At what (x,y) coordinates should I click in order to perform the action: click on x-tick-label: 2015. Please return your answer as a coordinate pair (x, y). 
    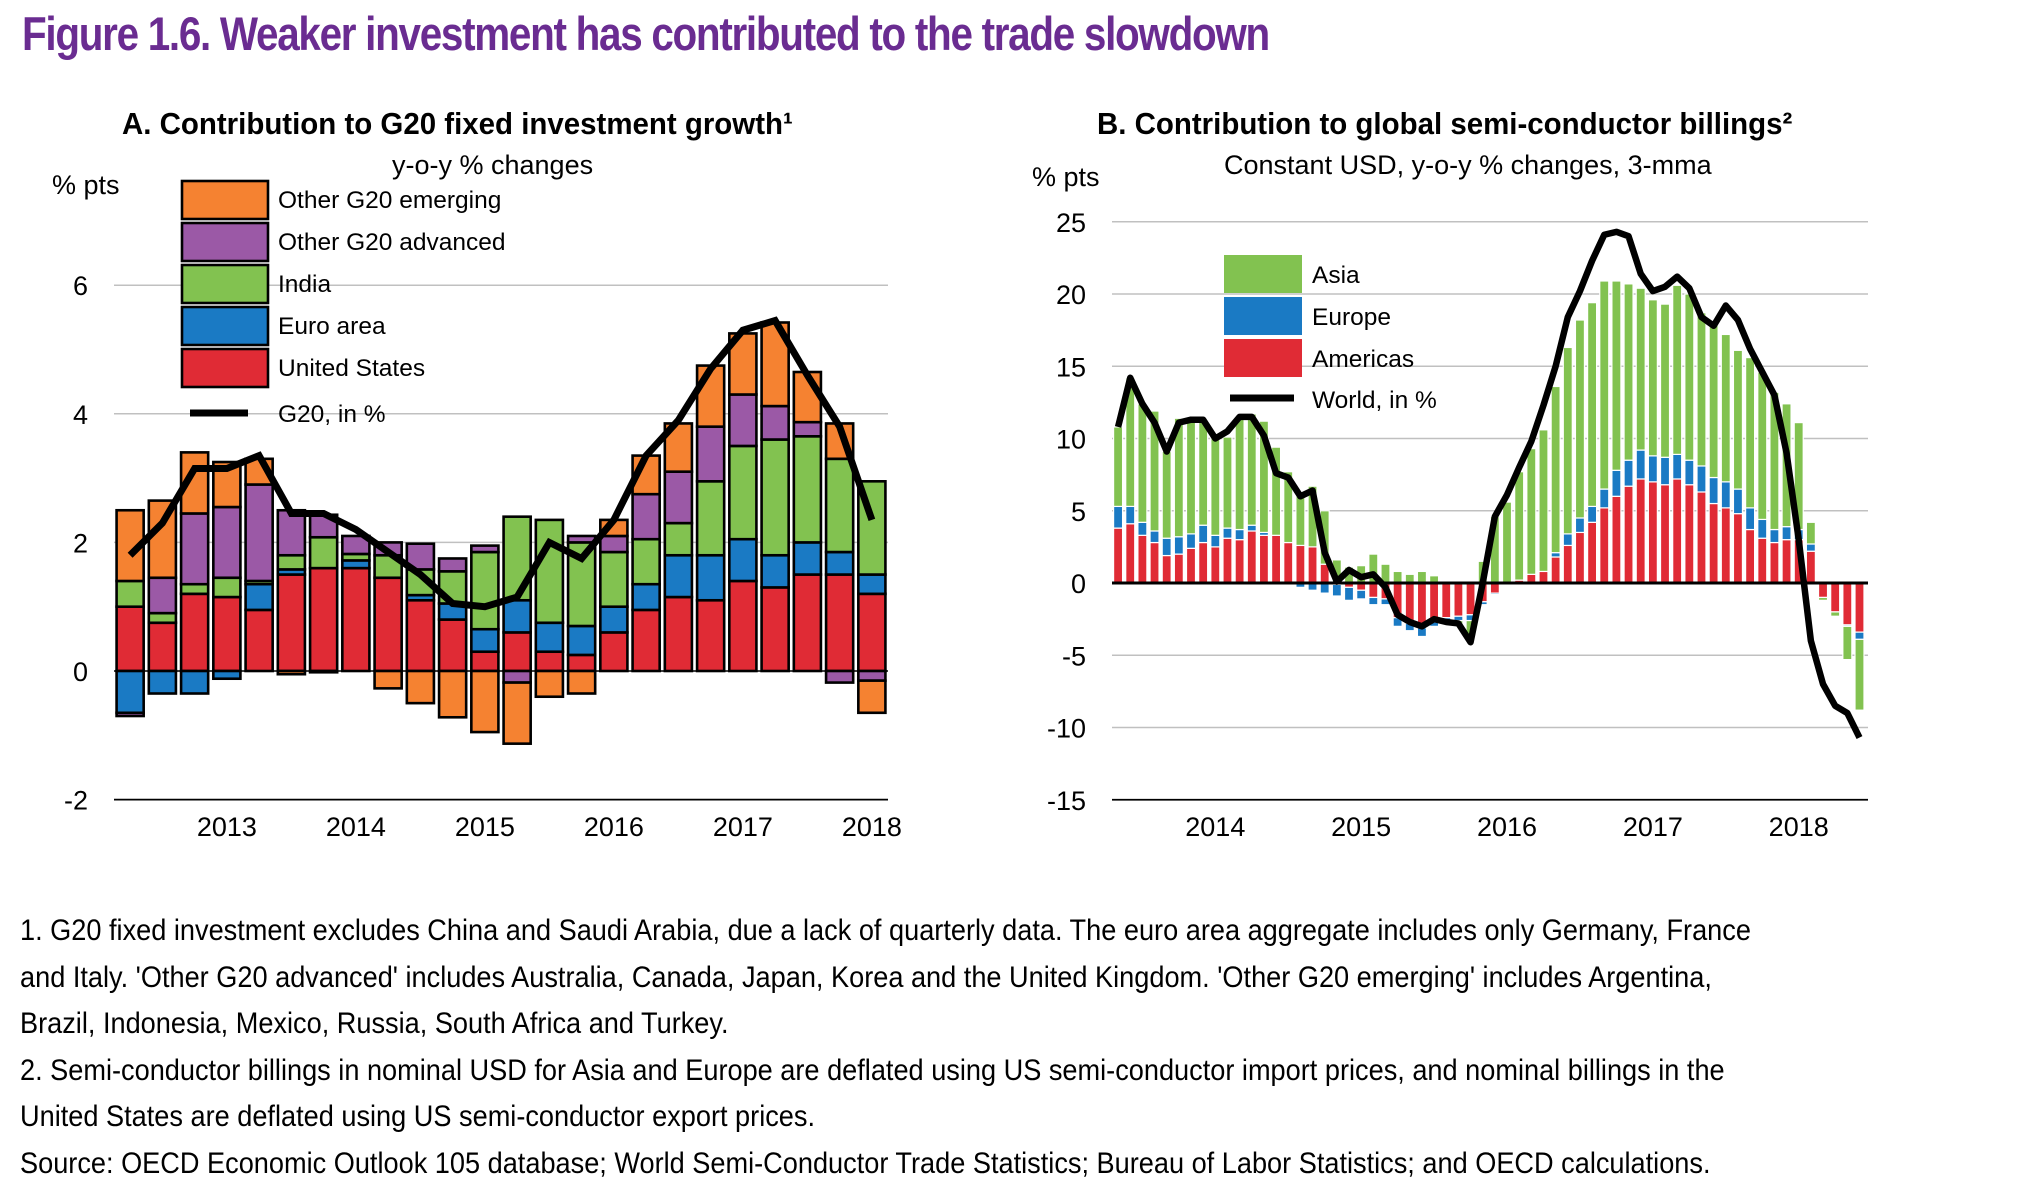
    Looking at the image, I should click on (1361, 827).